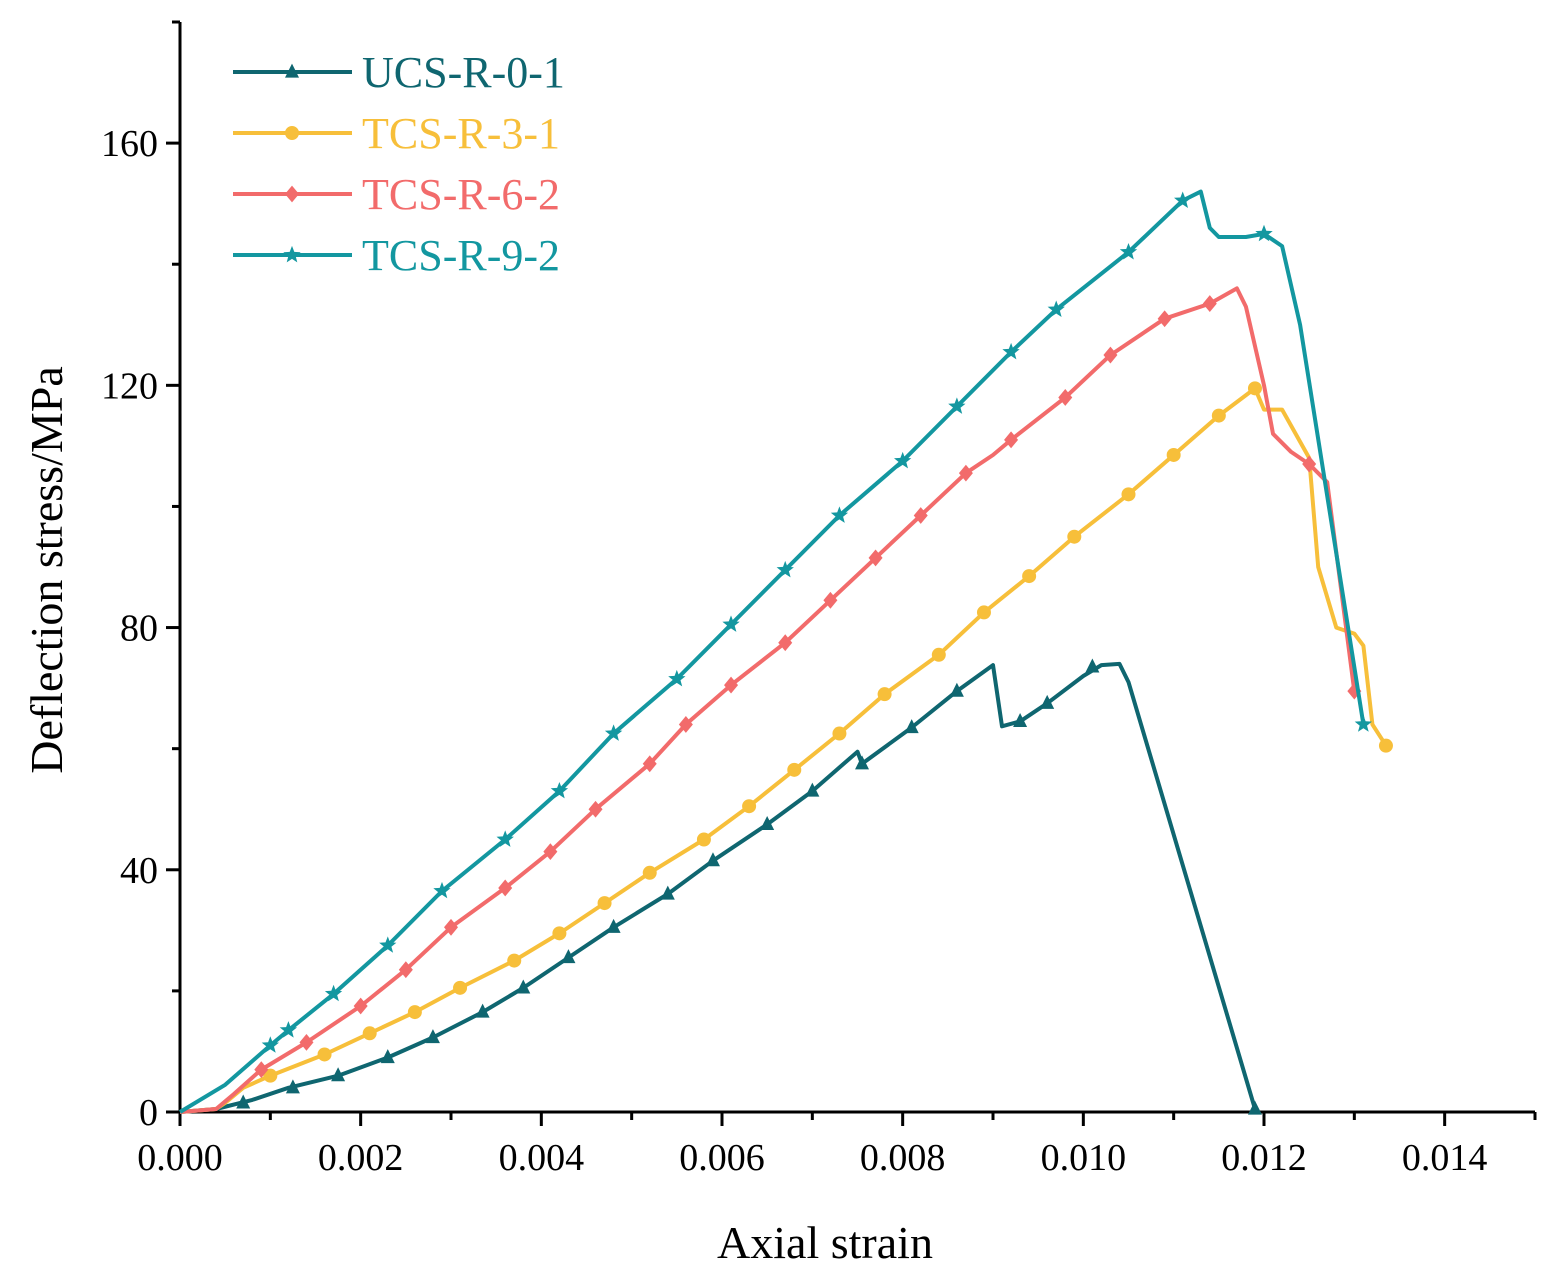 The image size is (1557, 1273). What do you see at coordinates (461, 133) in the screenshot?
I see `legend-label: TCS-R-3-1` at bounding box center [461, 133].